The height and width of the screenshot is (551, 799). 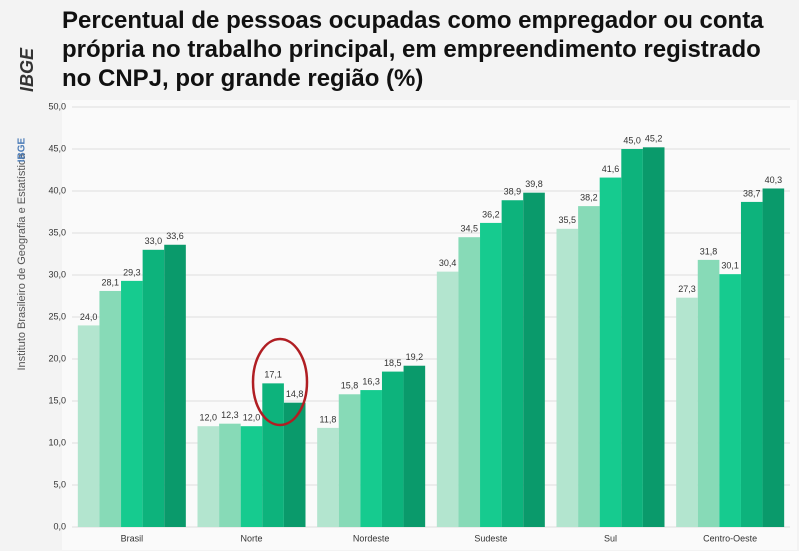 I want to click on value-label: 14,8, so click(x=295, y=394).